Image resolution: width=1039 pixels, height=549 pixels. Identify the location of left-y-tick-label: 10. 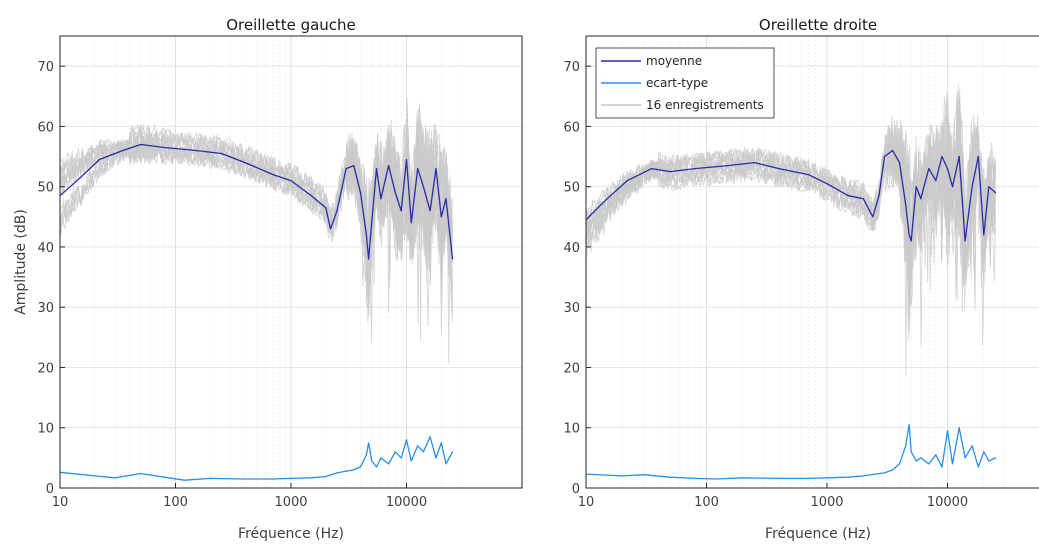
(45, 429).